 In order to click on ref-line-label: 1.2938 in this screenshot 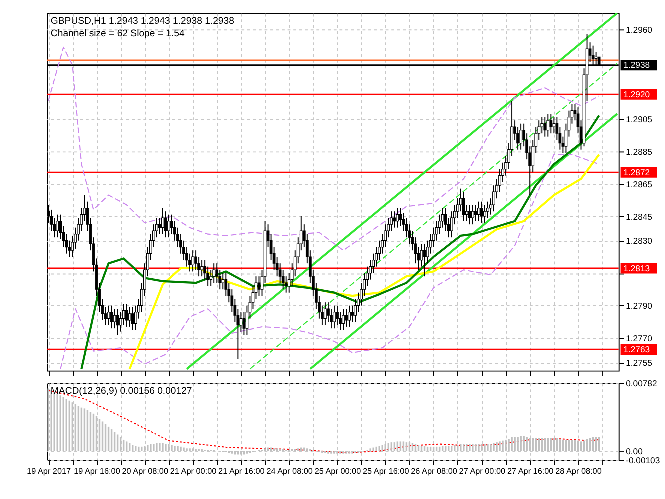, I will do `click(637, 65)`.